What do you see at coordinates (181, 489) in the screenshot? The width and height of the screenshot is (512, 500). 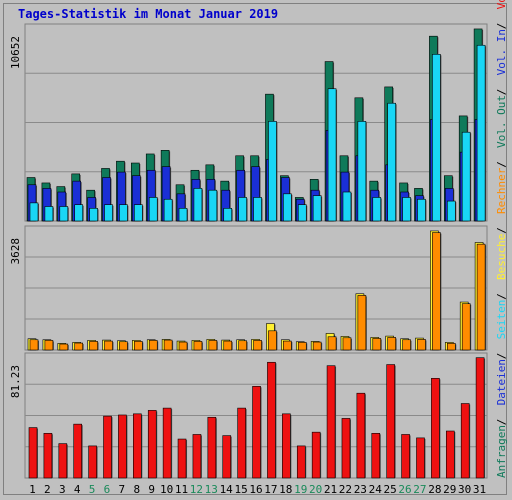 I see `x-tick-label-day-11: 11` at bounding box center [181, 489].